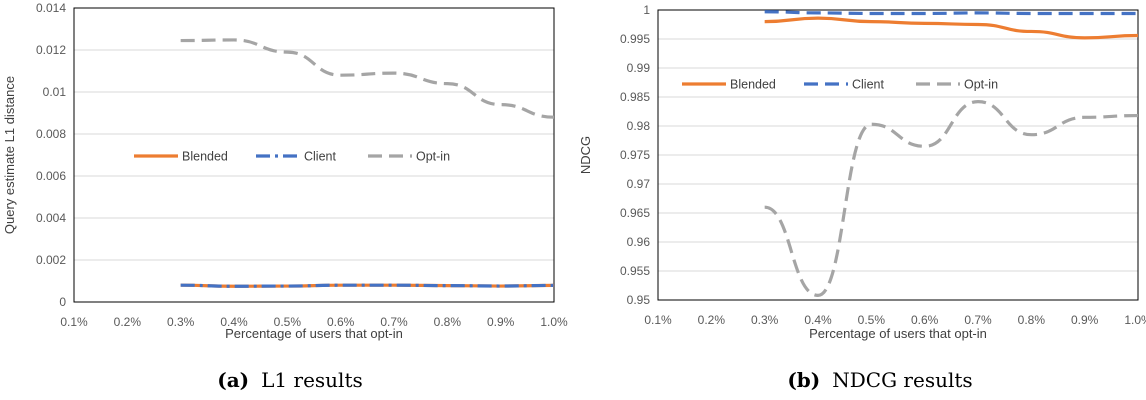 The image size is (1146, 400). Describe the element at coordinates (639, 300) in the screenshot. I see `y-tick-label: 0.95` at that location.